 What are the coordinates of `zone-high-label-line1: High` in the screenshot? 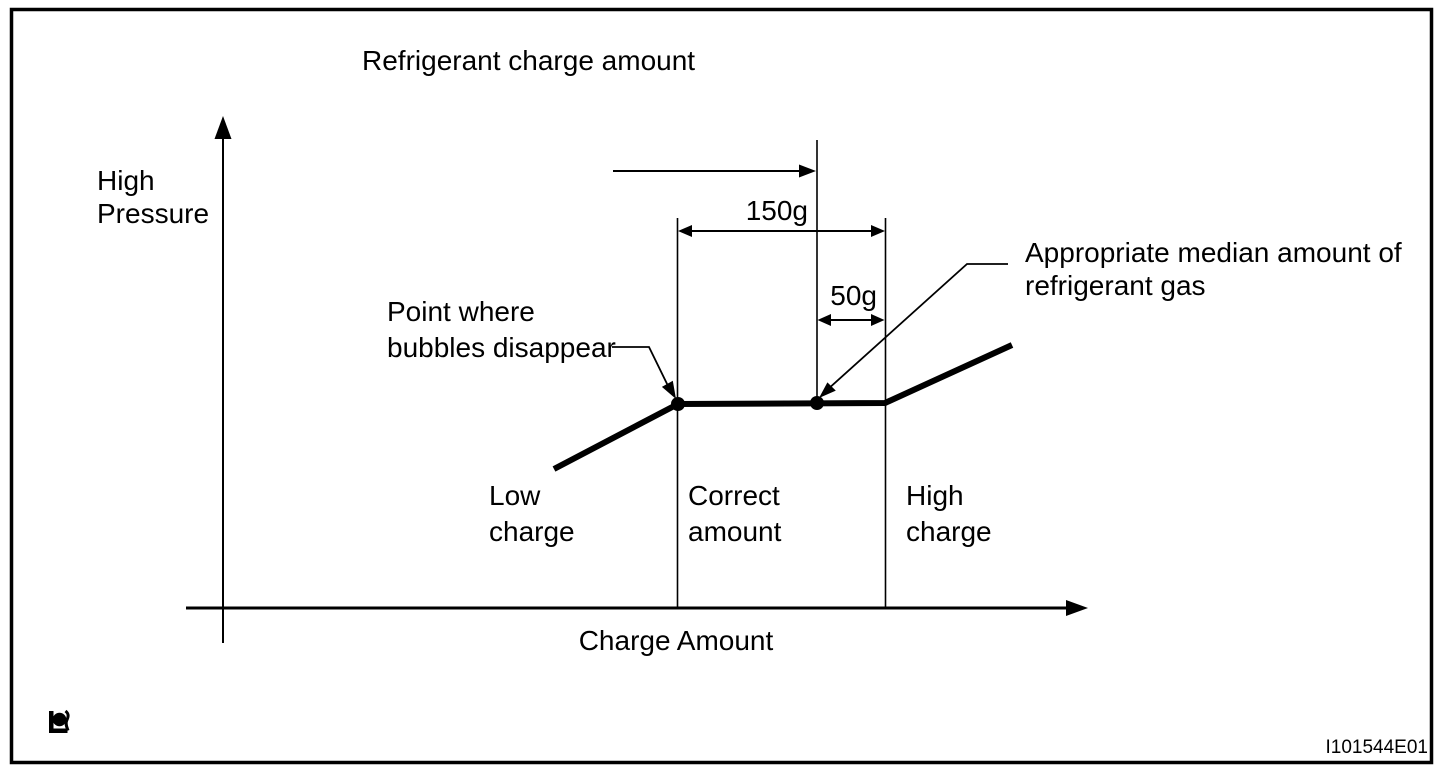 It's located at (935, 495).